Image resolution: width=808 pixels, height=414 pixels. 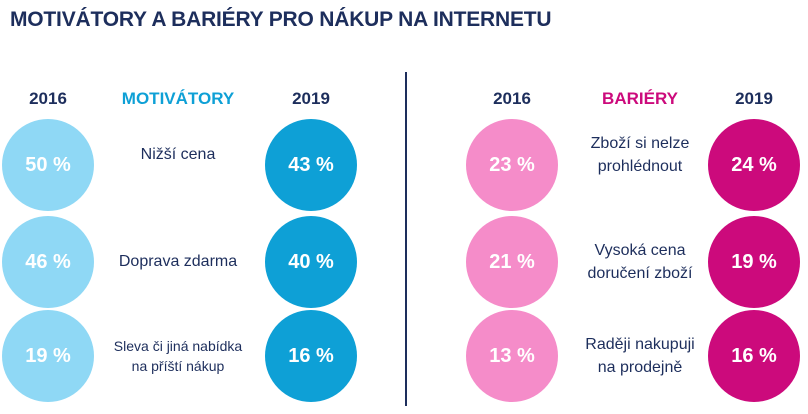 What do you see at coordinates (754, 98) in the screenshot?
I see `bariery-year-2019-header: 2019` at bounding box center [754, 98].